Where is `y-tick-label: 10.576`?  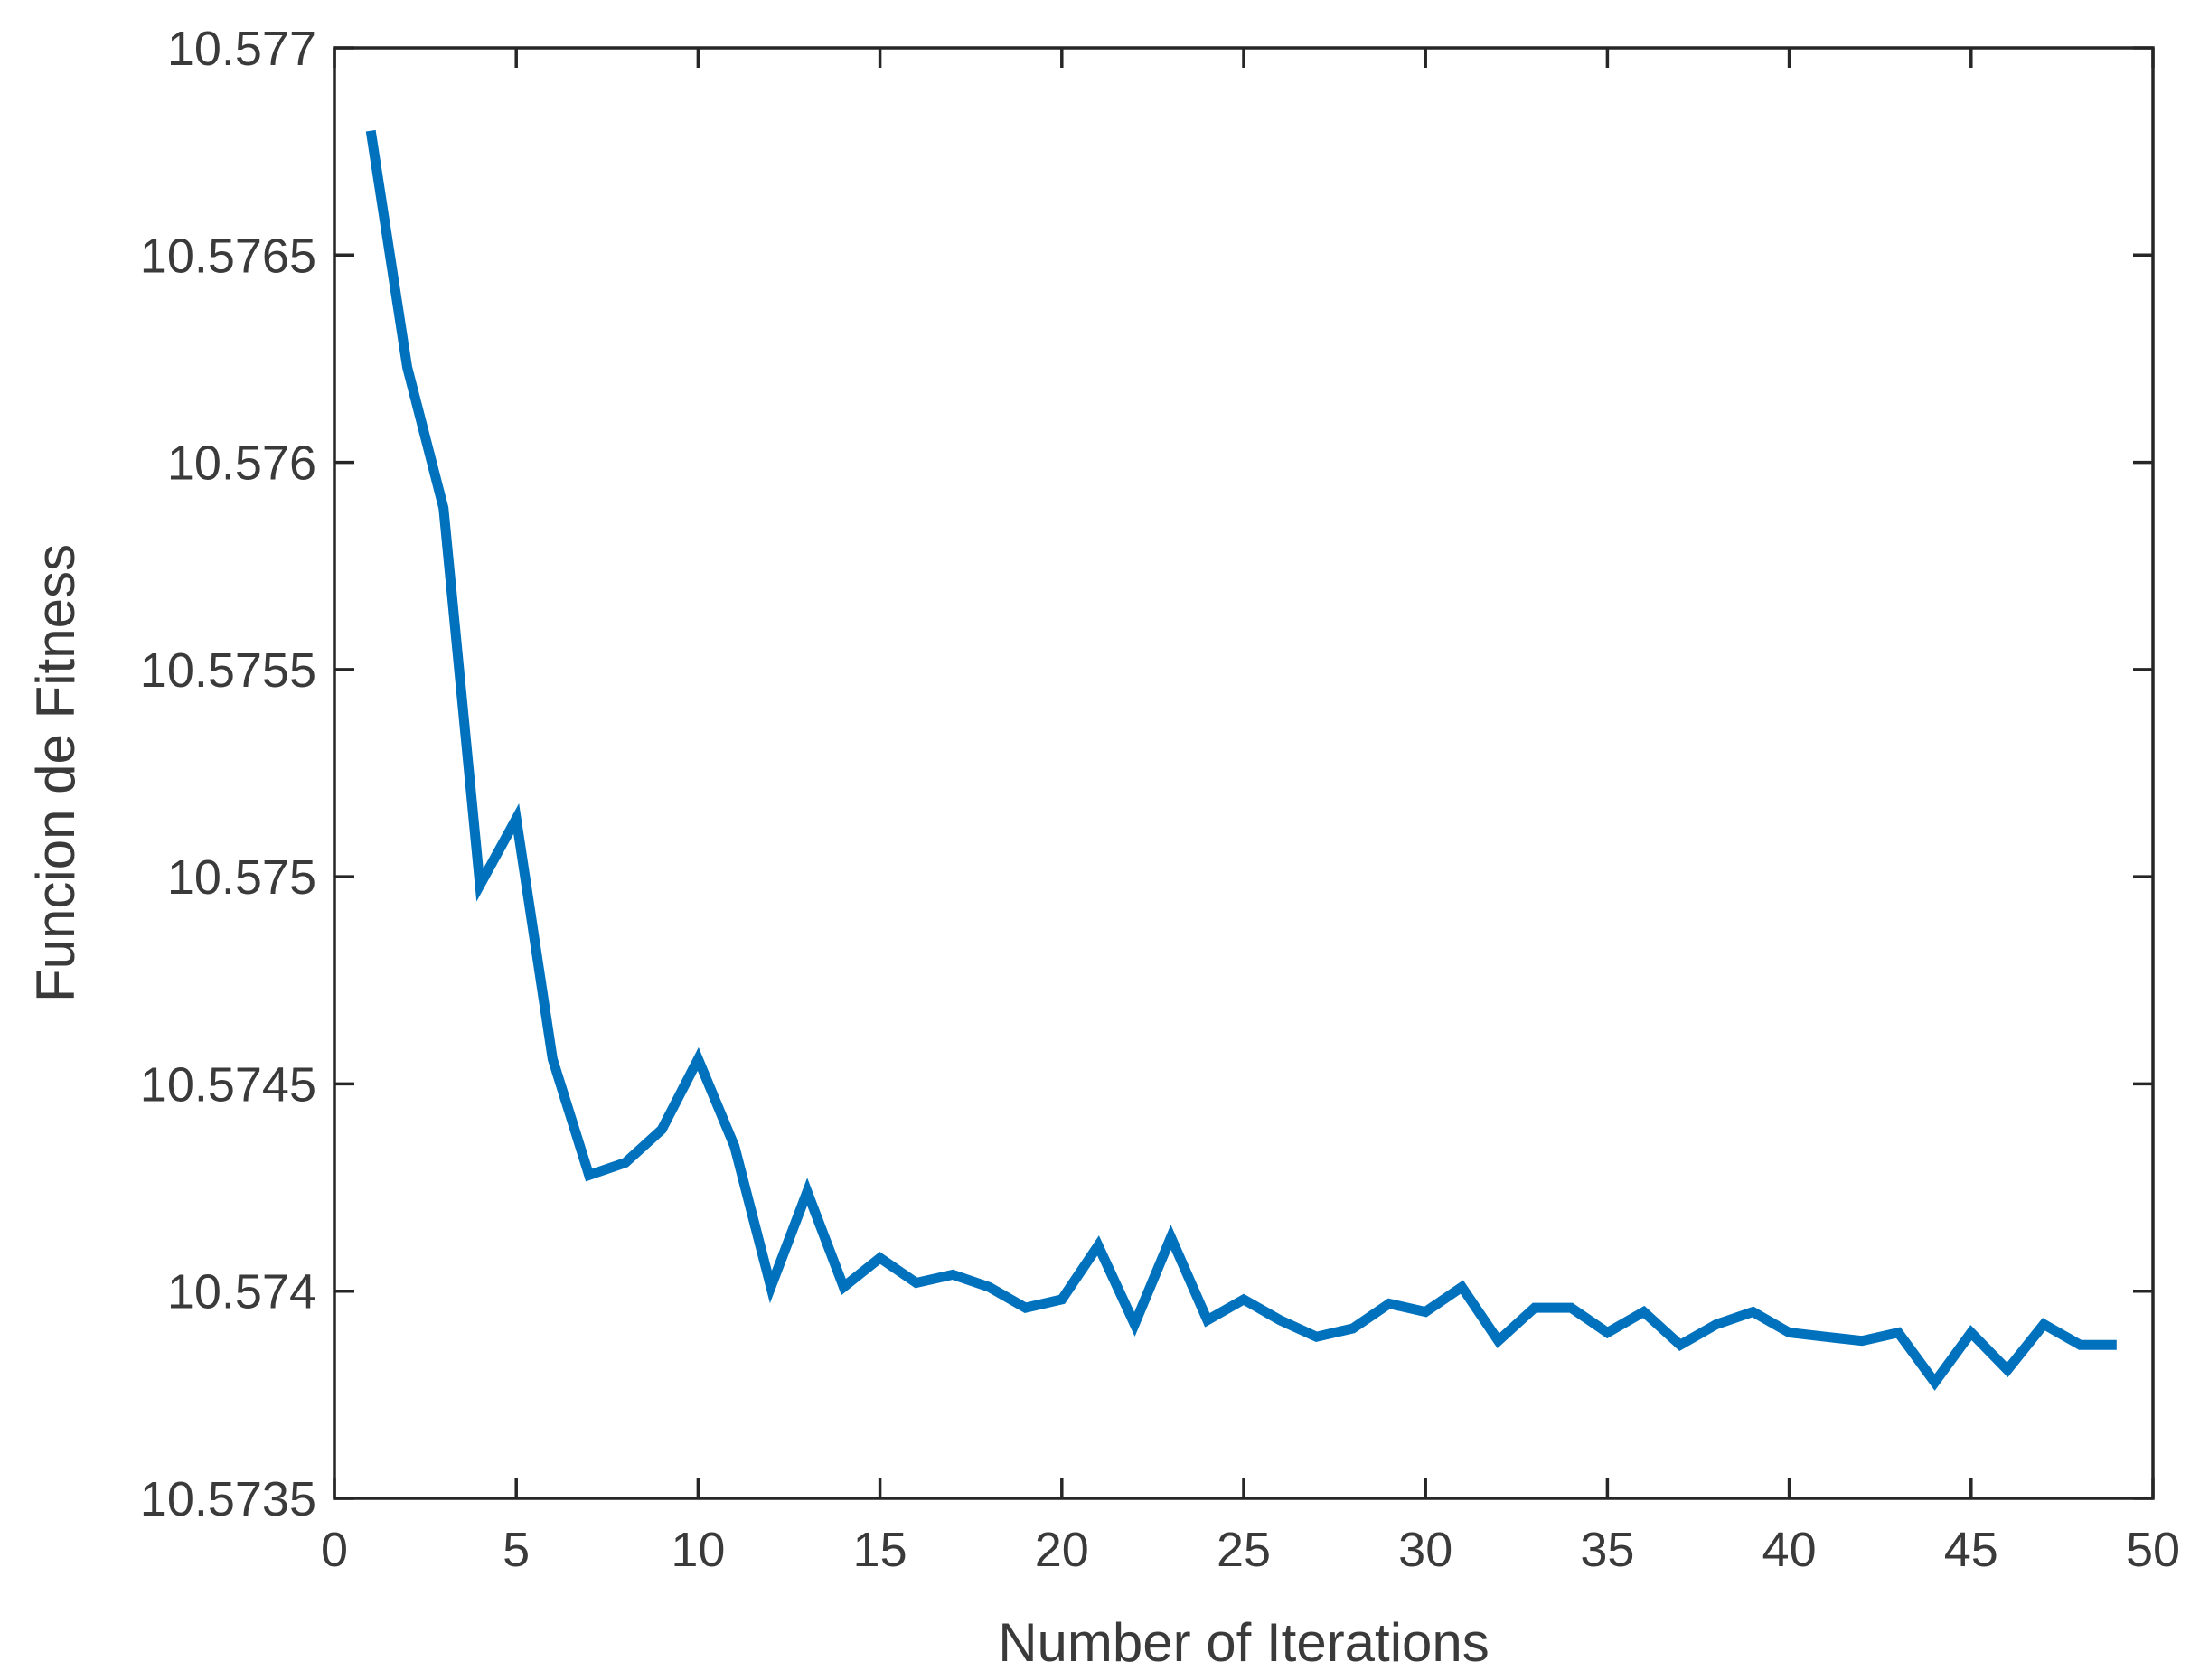
y-tick-label: 10.576 is located at coordinates (241, 464).